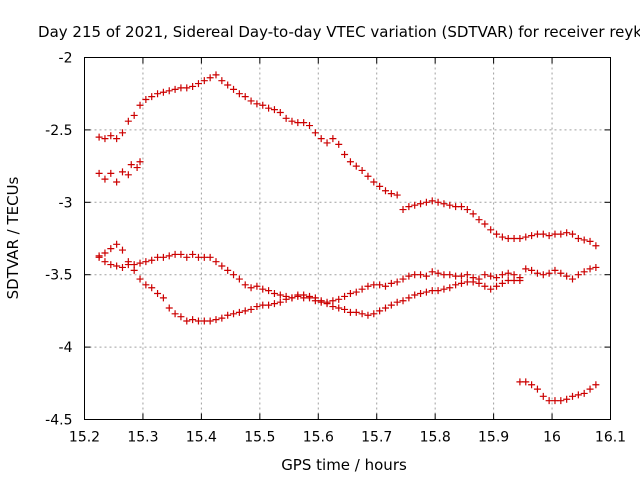 The height and width of the screenshot is (480, 640). Describe the element at coordinates (66, 59) in the screenshot. I see `y-tick-label: -2` at that location.